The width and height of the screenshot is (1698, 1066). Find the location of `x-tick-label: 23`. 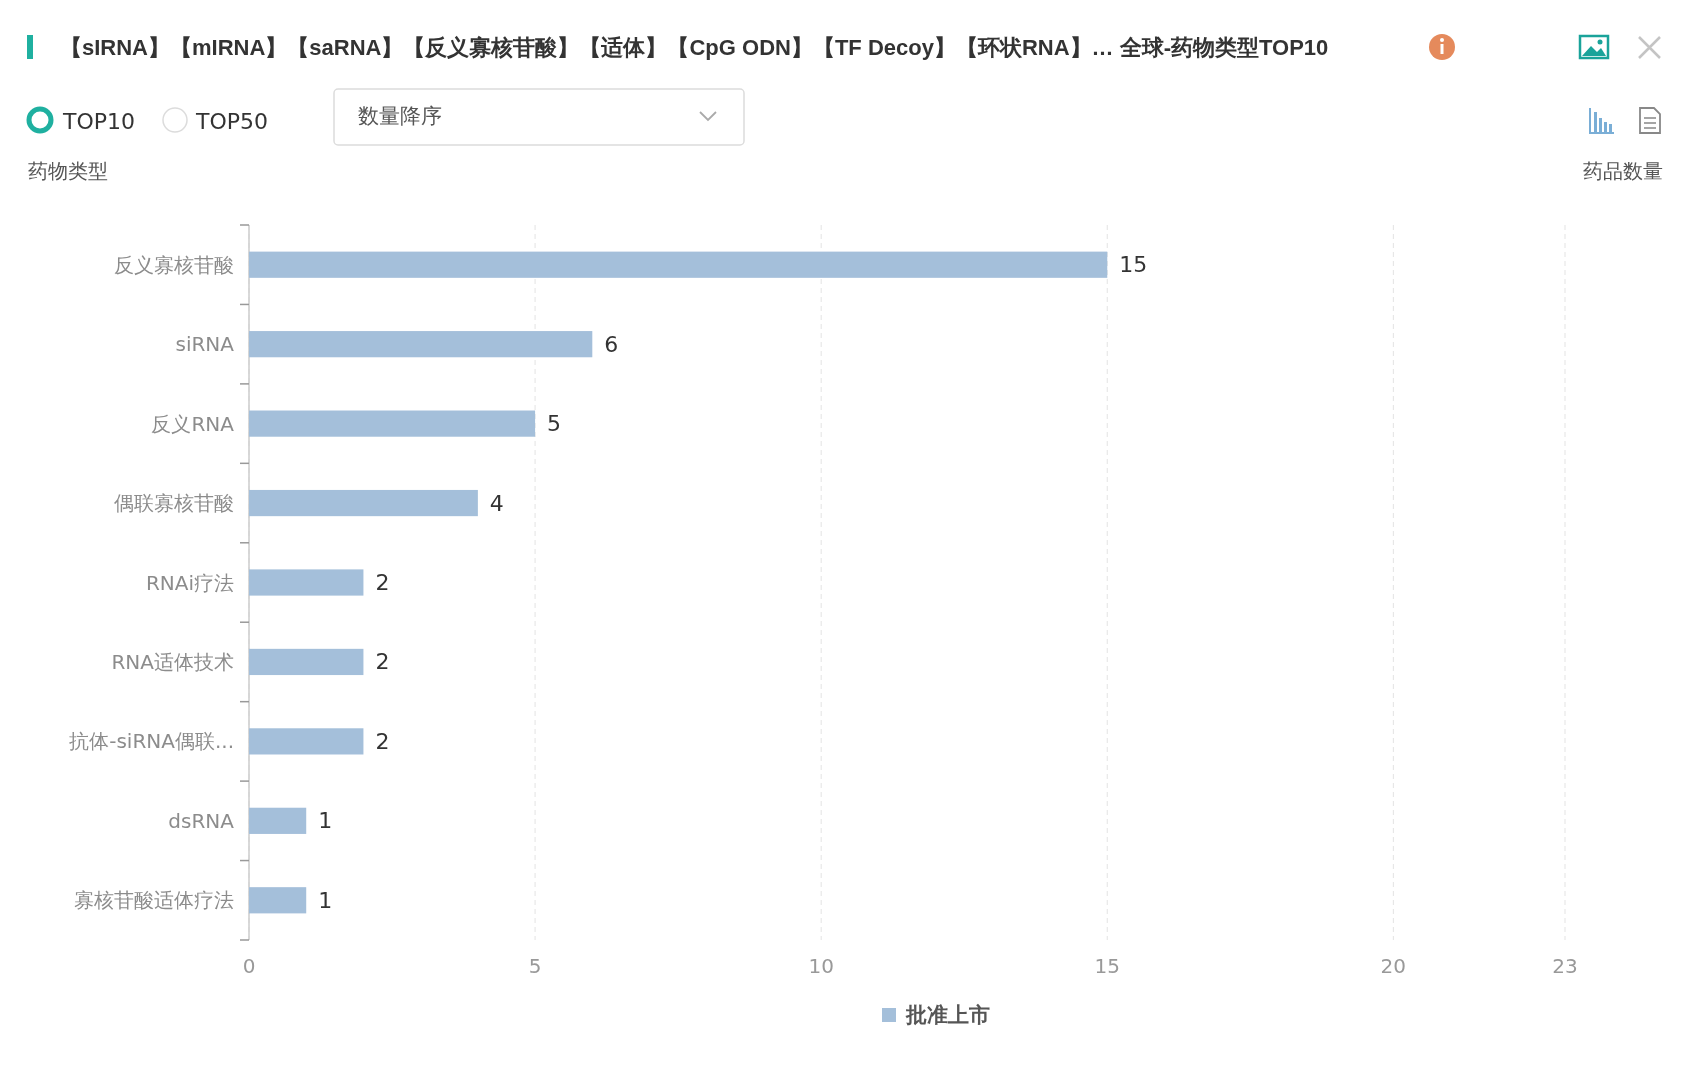

x-tick-label: 23 is located at coordinates (1565, 966).